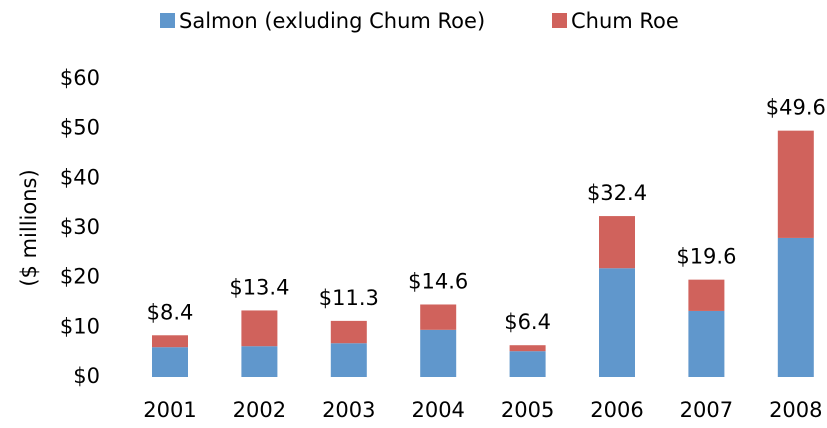 This screenshot has height=428, width=827. What do you see at coordinates (80, 227) in the screenshot?
I see `y-tick-label: $30` at bounding box center [80, 227].